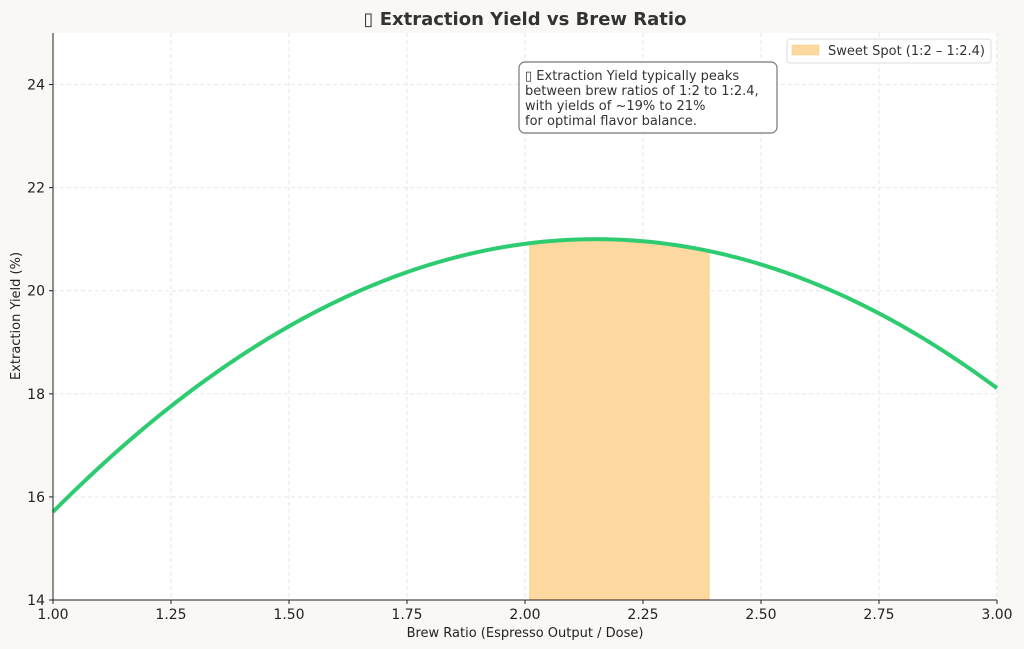  I want to click on y-axis-label: Extraction Yield (%), so click(16, 316).